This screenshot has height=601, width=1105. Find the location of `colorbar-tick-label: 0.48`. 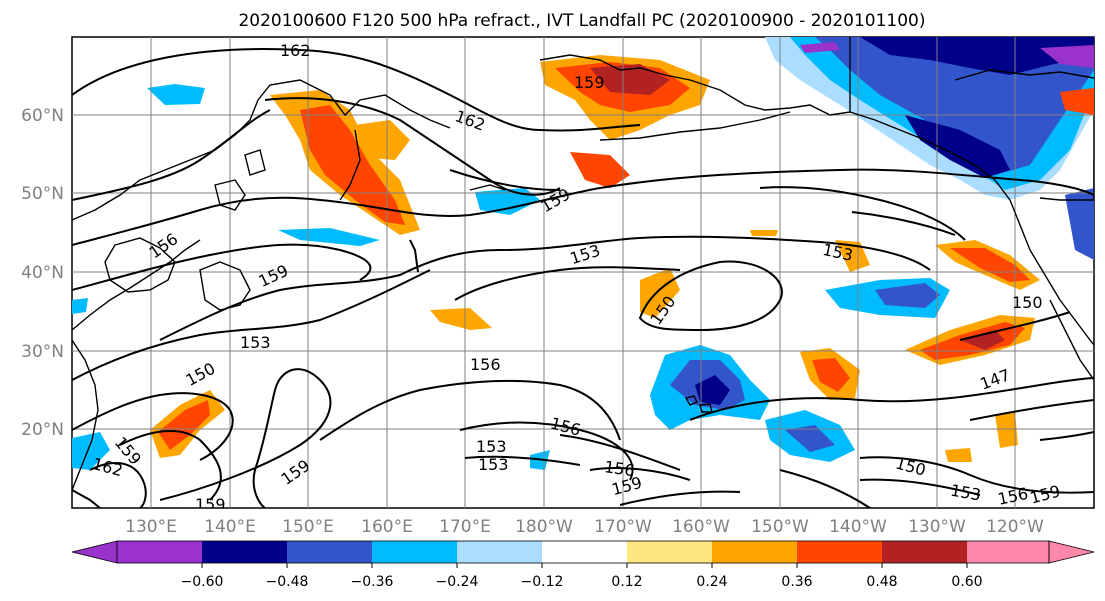

colorbar-tick-label: 0.48 is located at coordinates (881, 582).